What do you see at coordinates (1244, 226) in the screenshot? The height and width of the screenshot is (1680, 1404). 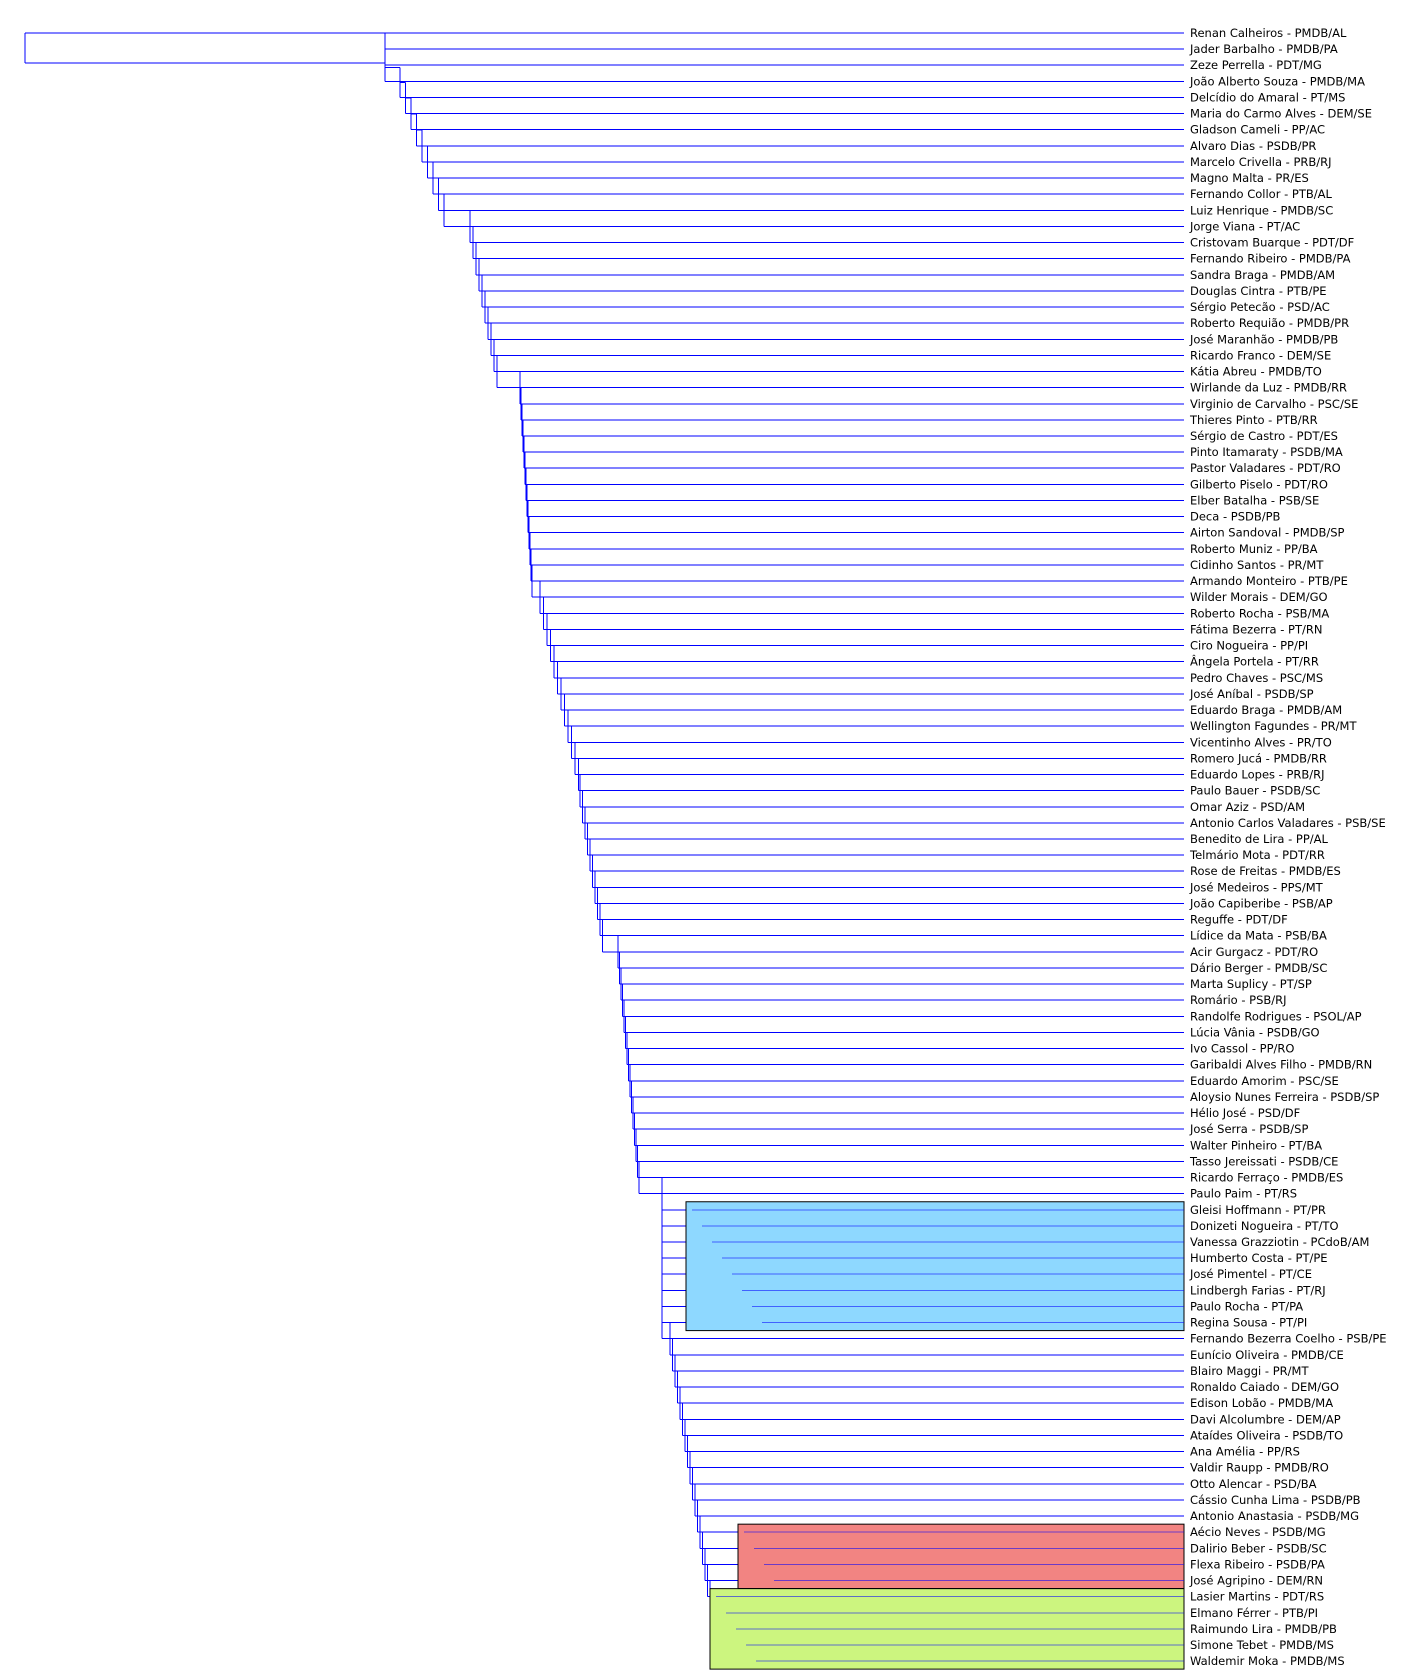 I see `leaf-label: Jorge Viana - PT/AC` at bounding box center [1244, 226].